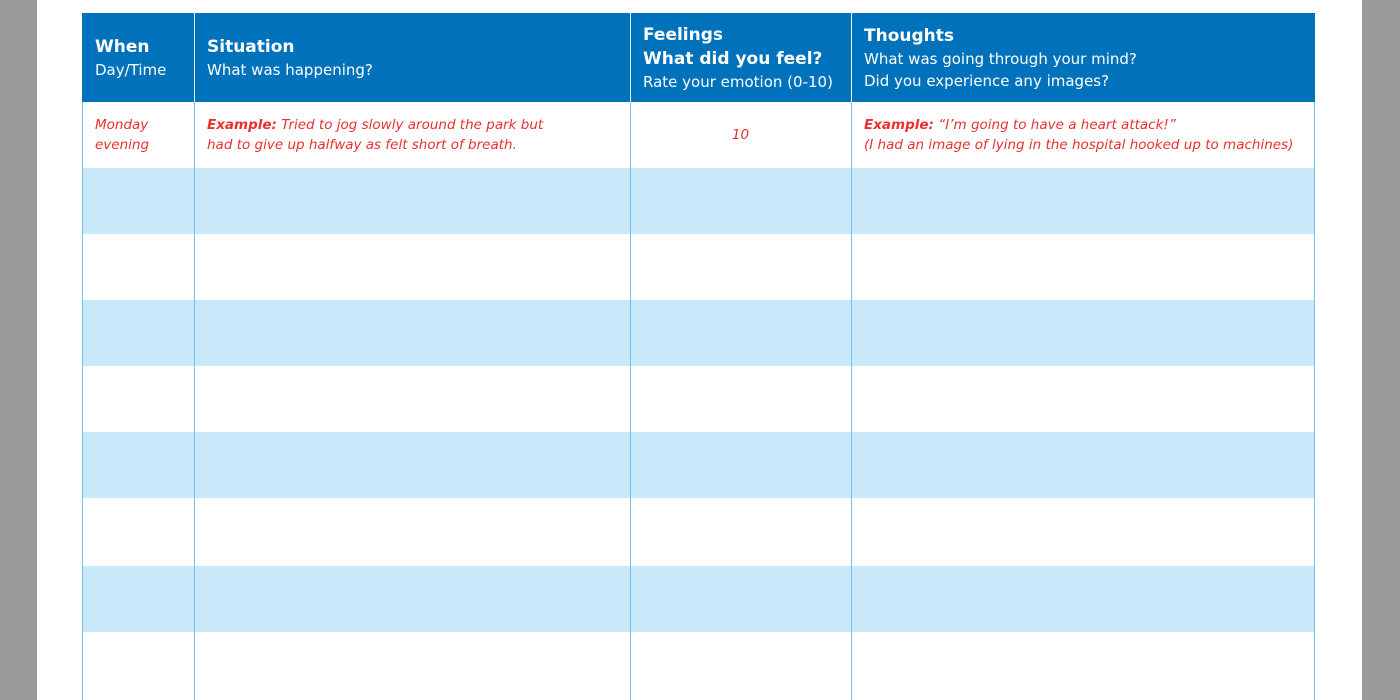 The height and width of the screenshot is (700, 1400). Describe the element at coordinates (738, 81) in the screenshot. I see `header-subtitle: Rate your emotion (0-10)` at that location.